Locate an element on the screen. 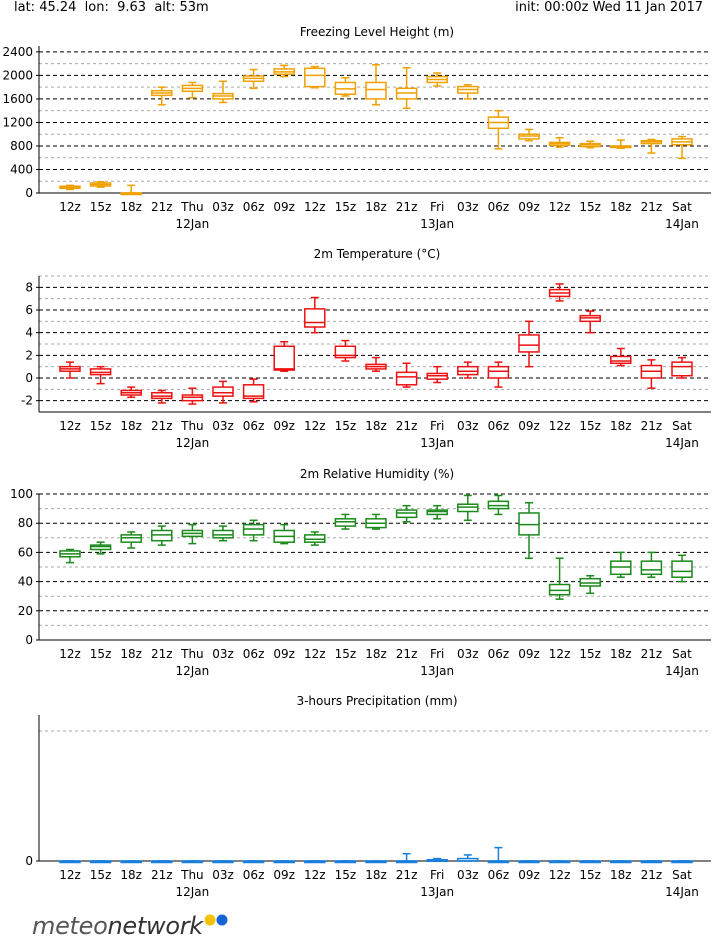 This screenshot has width=715, height=942. y-tick-label: 2 is located at coordinates (29, 355).